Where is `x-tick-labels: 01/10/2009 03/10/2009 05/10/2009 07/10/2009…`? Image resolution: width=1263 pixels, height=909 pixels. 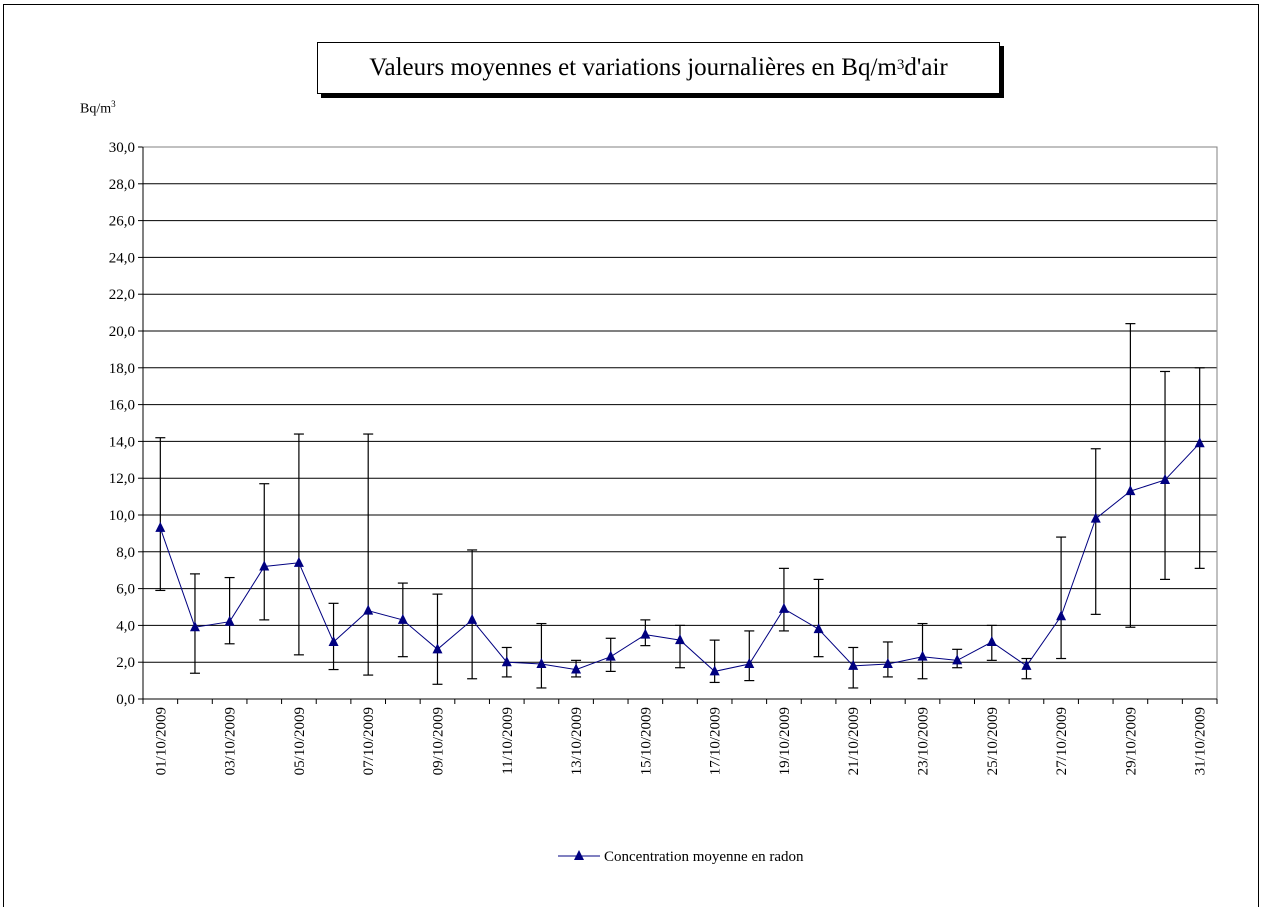 x-tick-labels: 01/10/2009 03/10/2009 05/10/2009 07/10/2009… is located at coordinates (680, 741).